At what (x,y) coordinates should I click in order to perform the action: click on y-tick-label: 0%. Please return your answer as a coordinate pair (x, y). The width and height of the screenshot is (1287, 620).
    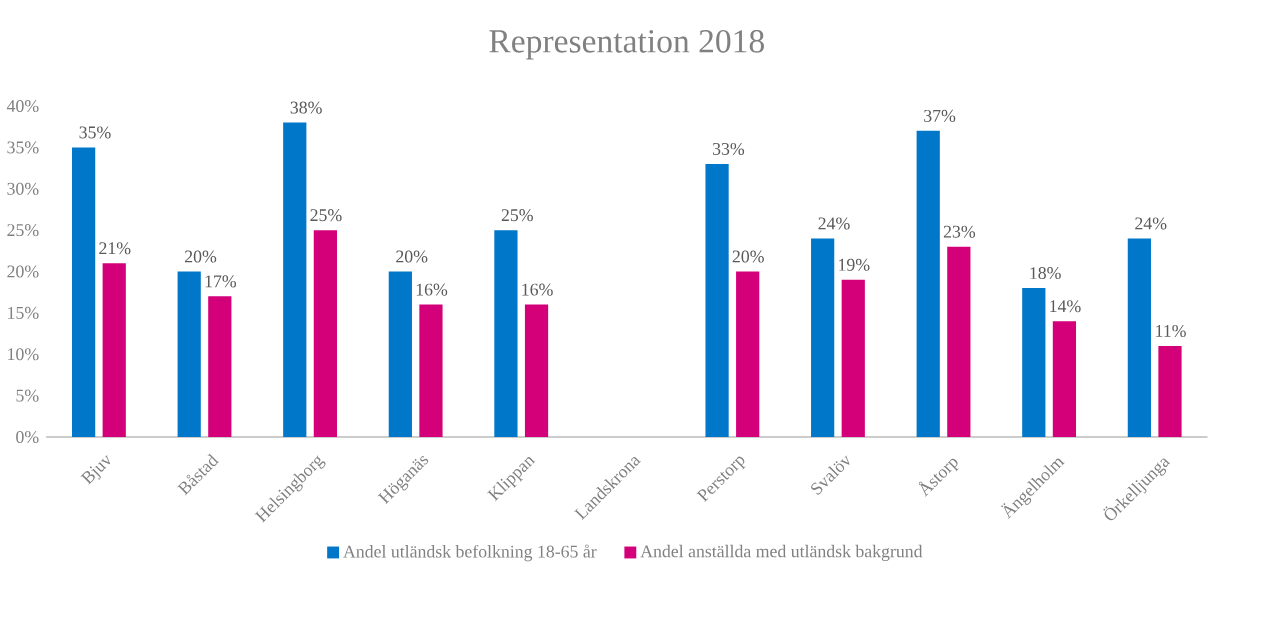
    Looking at the image, I should click on (27, 436).